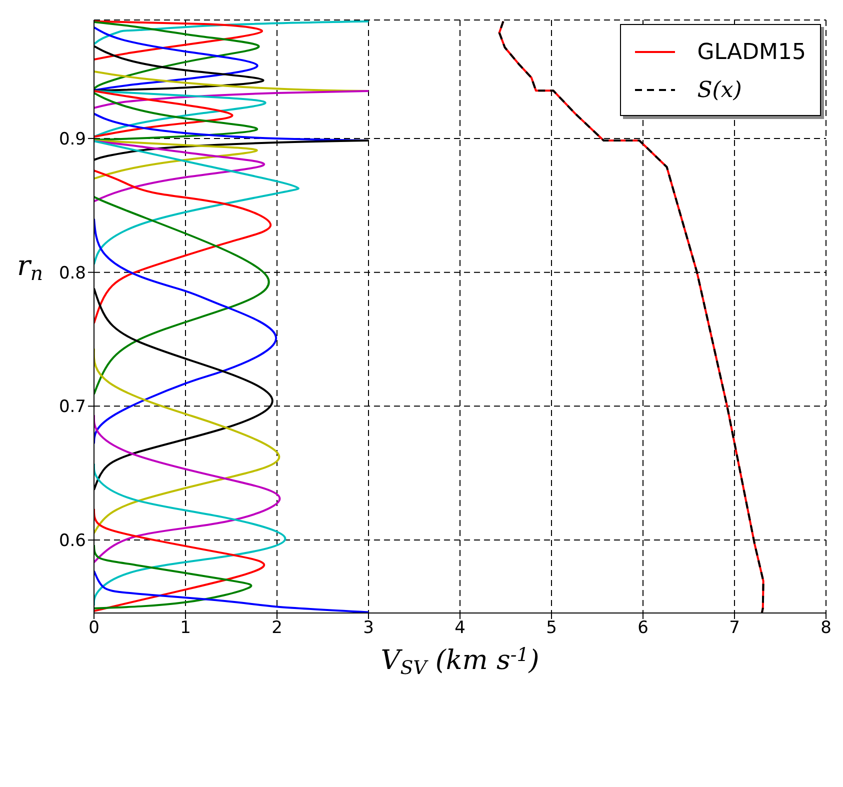 The width and height of the screenshot is (843, 787). Describe the element at coordinates (185, 628) in the screenshot. I see `x-tick-label: 1` at that location.